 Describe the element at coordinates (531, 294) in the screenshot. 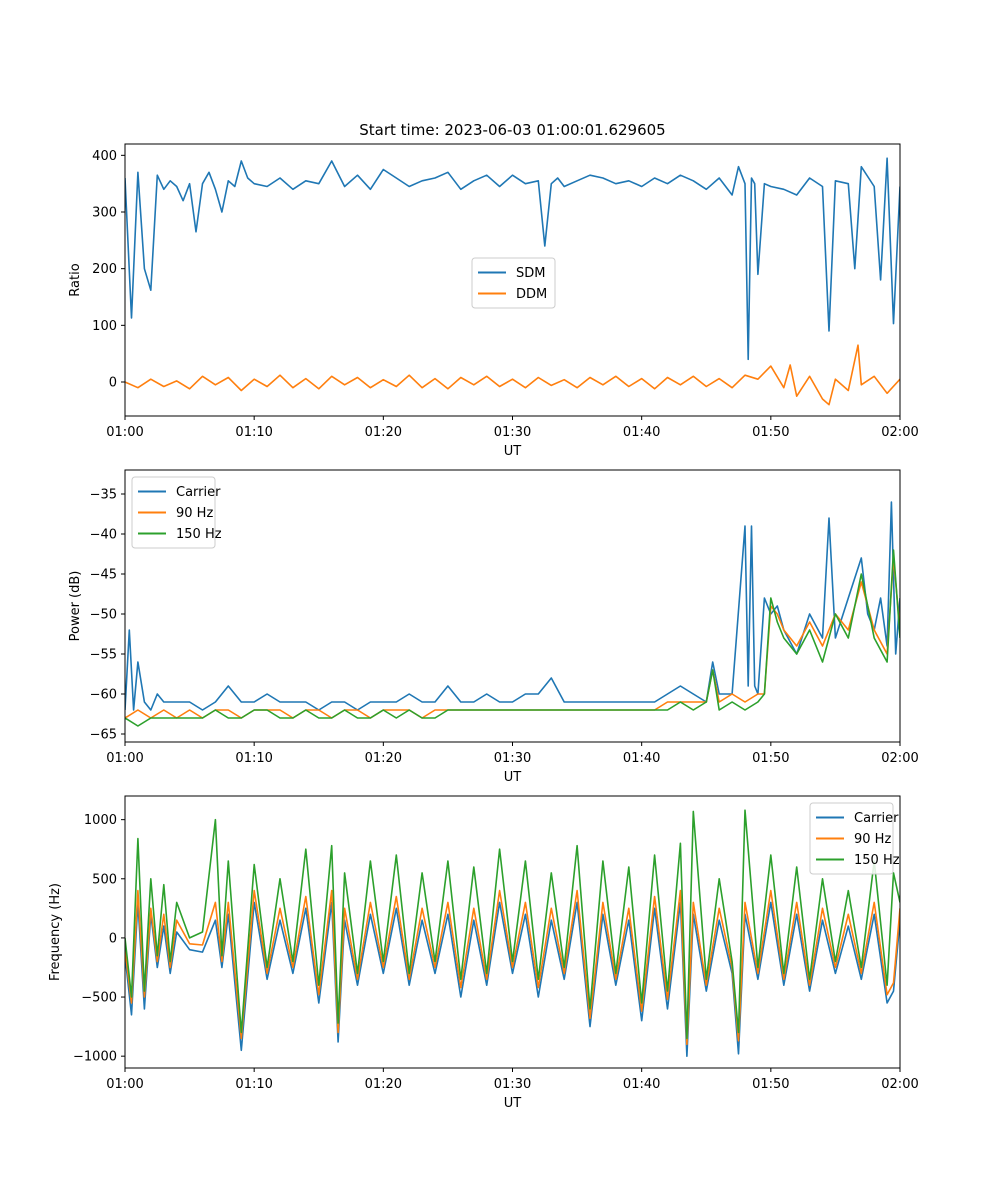

I see `legend-label: DDM` at that location.